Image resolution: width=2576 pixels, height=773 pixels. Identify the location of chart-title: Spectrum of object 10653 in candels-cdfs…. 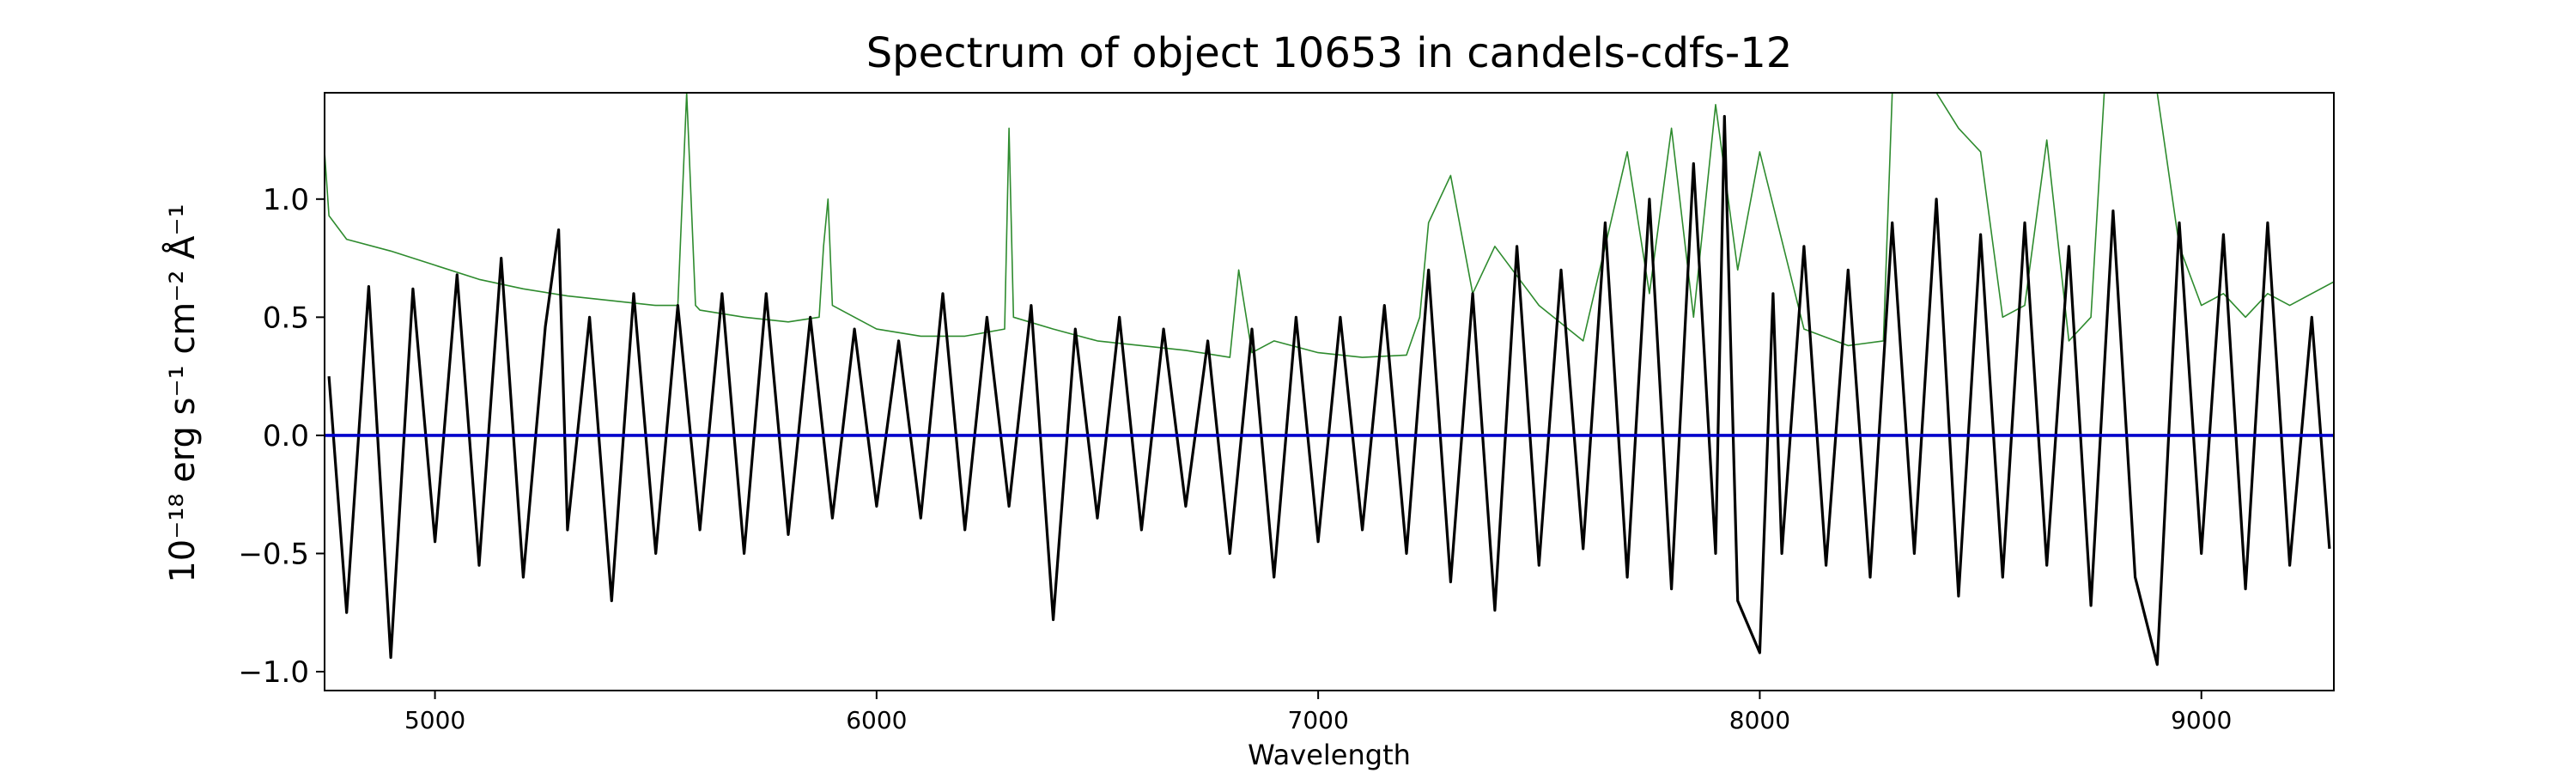
(1330, 53).